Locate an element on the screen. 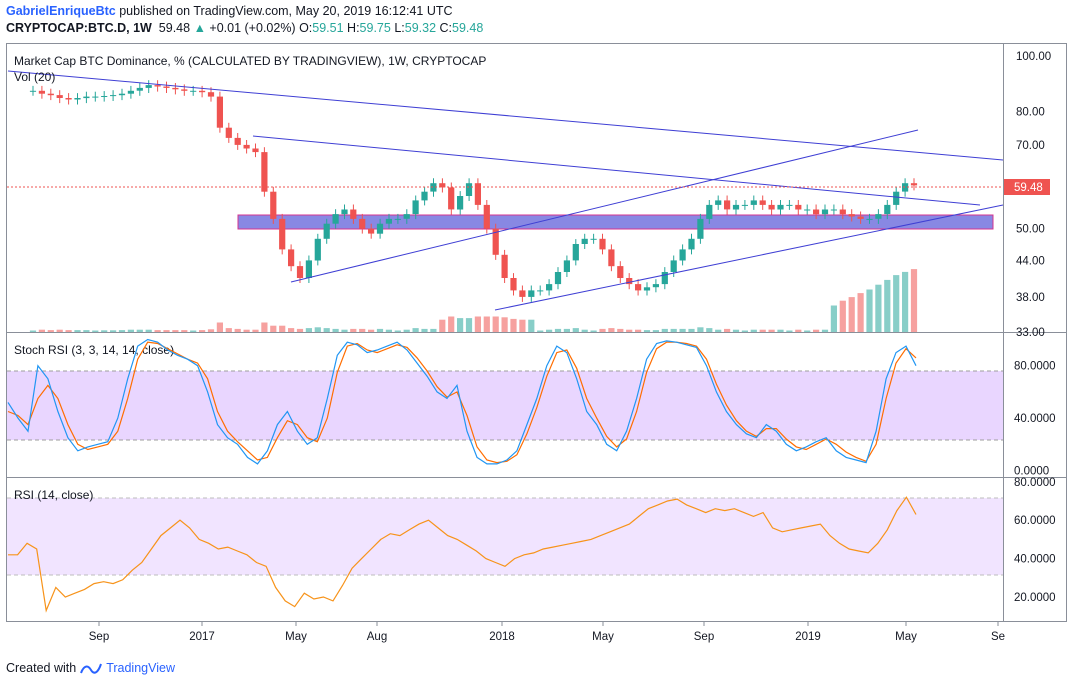  trendline-upper-resistance is located at coordinates (505, 115).